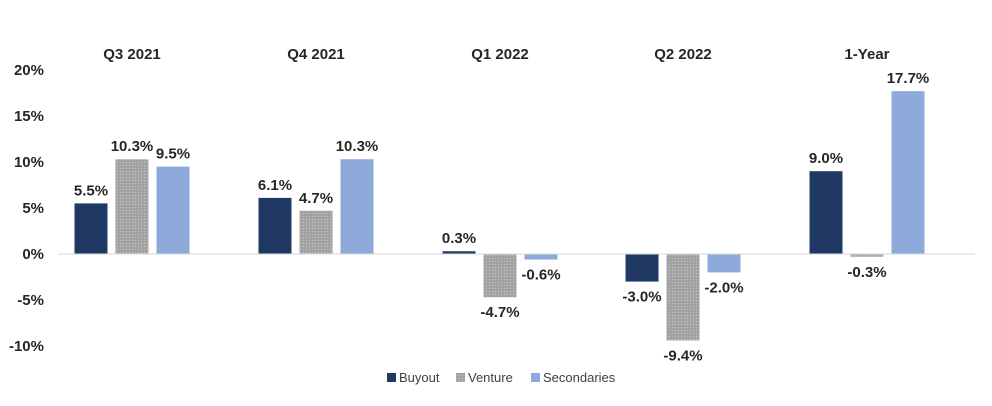  I want to click on legend-label-venture: Venture, so click(490, 377).